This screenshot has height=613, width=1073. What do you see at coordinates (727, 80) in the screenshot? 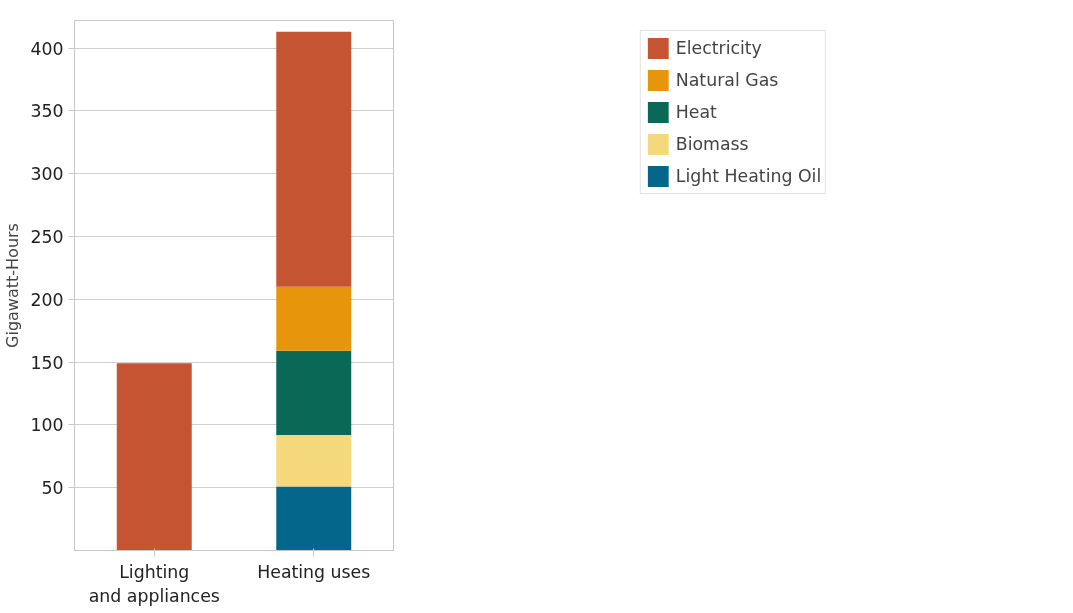
I see `legend-label: Natural Gas` at bounding box center [727, 80].